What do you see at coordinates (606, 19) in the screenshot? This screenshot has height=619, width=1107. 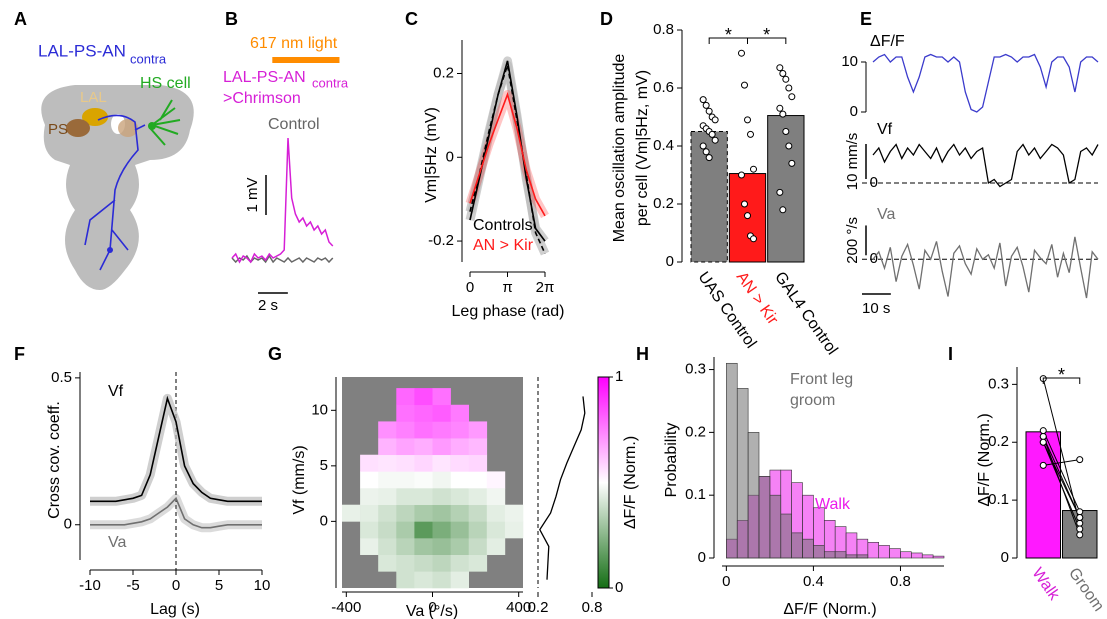 I see `panel-label: D` at bounding box center [606, 19].